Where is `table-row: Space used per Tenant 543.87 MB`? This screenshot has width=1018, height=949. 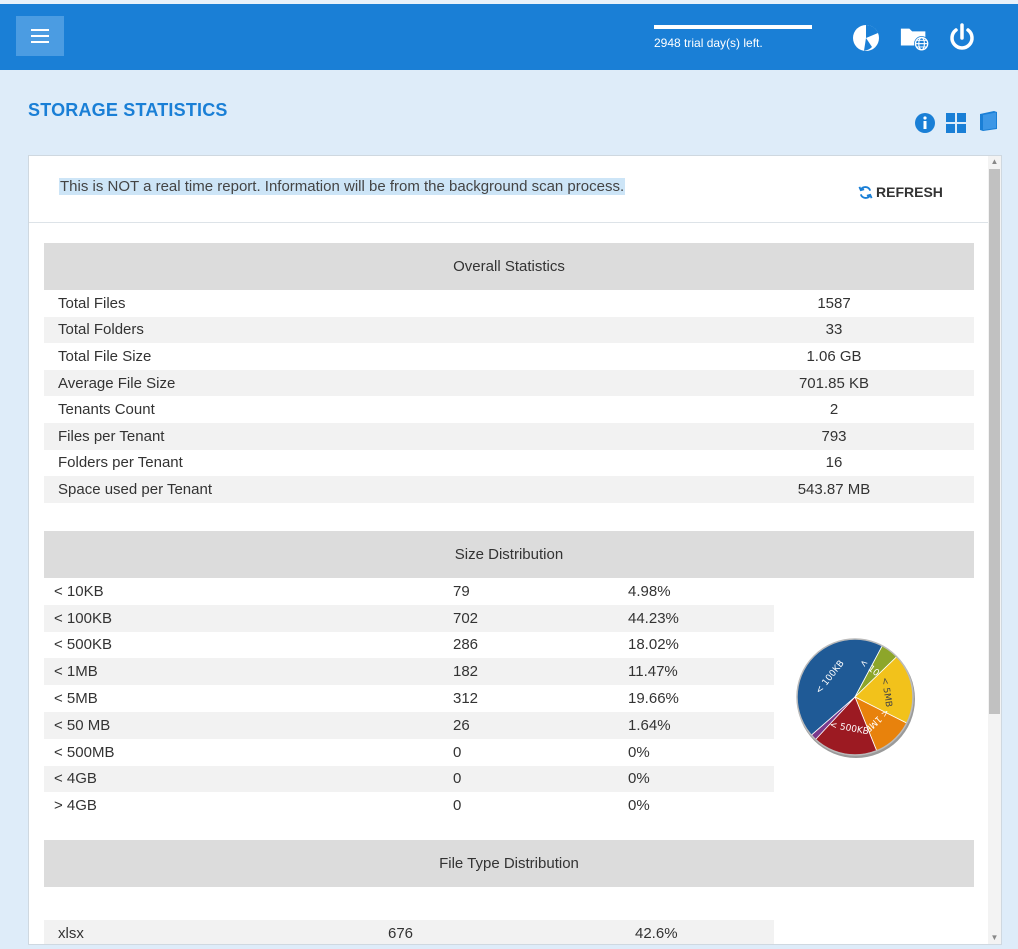
table-row: Space used per Tenant 543.87 MB is located at coordinates (509, 489).